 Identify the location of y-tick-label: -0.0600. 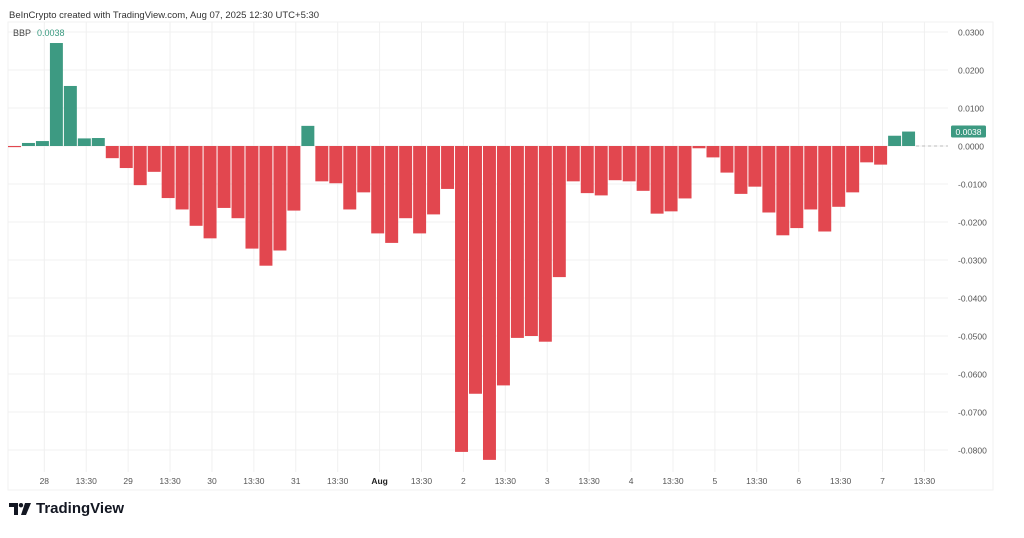
(972, 375).